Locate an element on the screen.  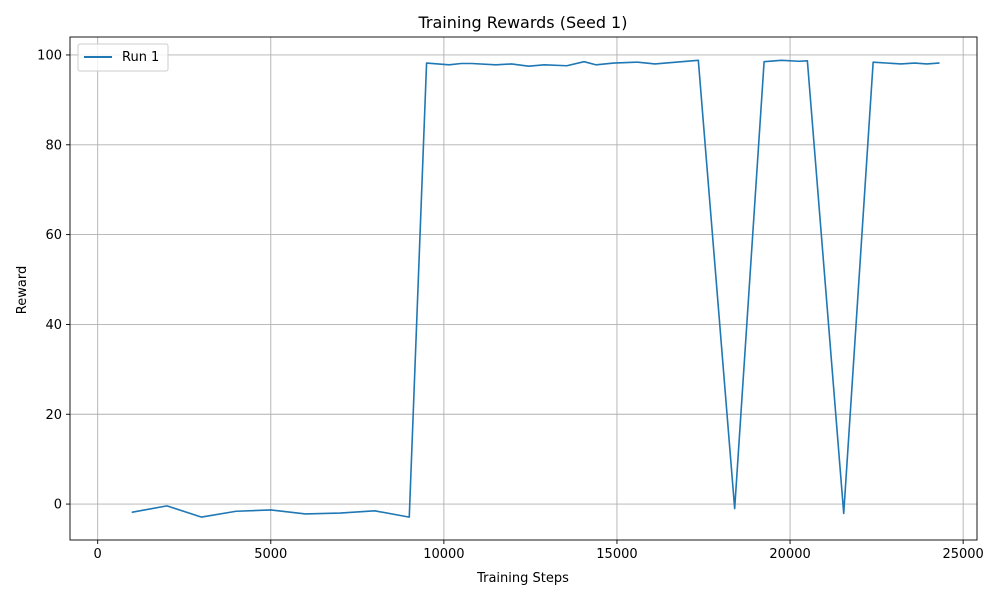
y-tick-label: 40 is located at coordinates (53, 325).